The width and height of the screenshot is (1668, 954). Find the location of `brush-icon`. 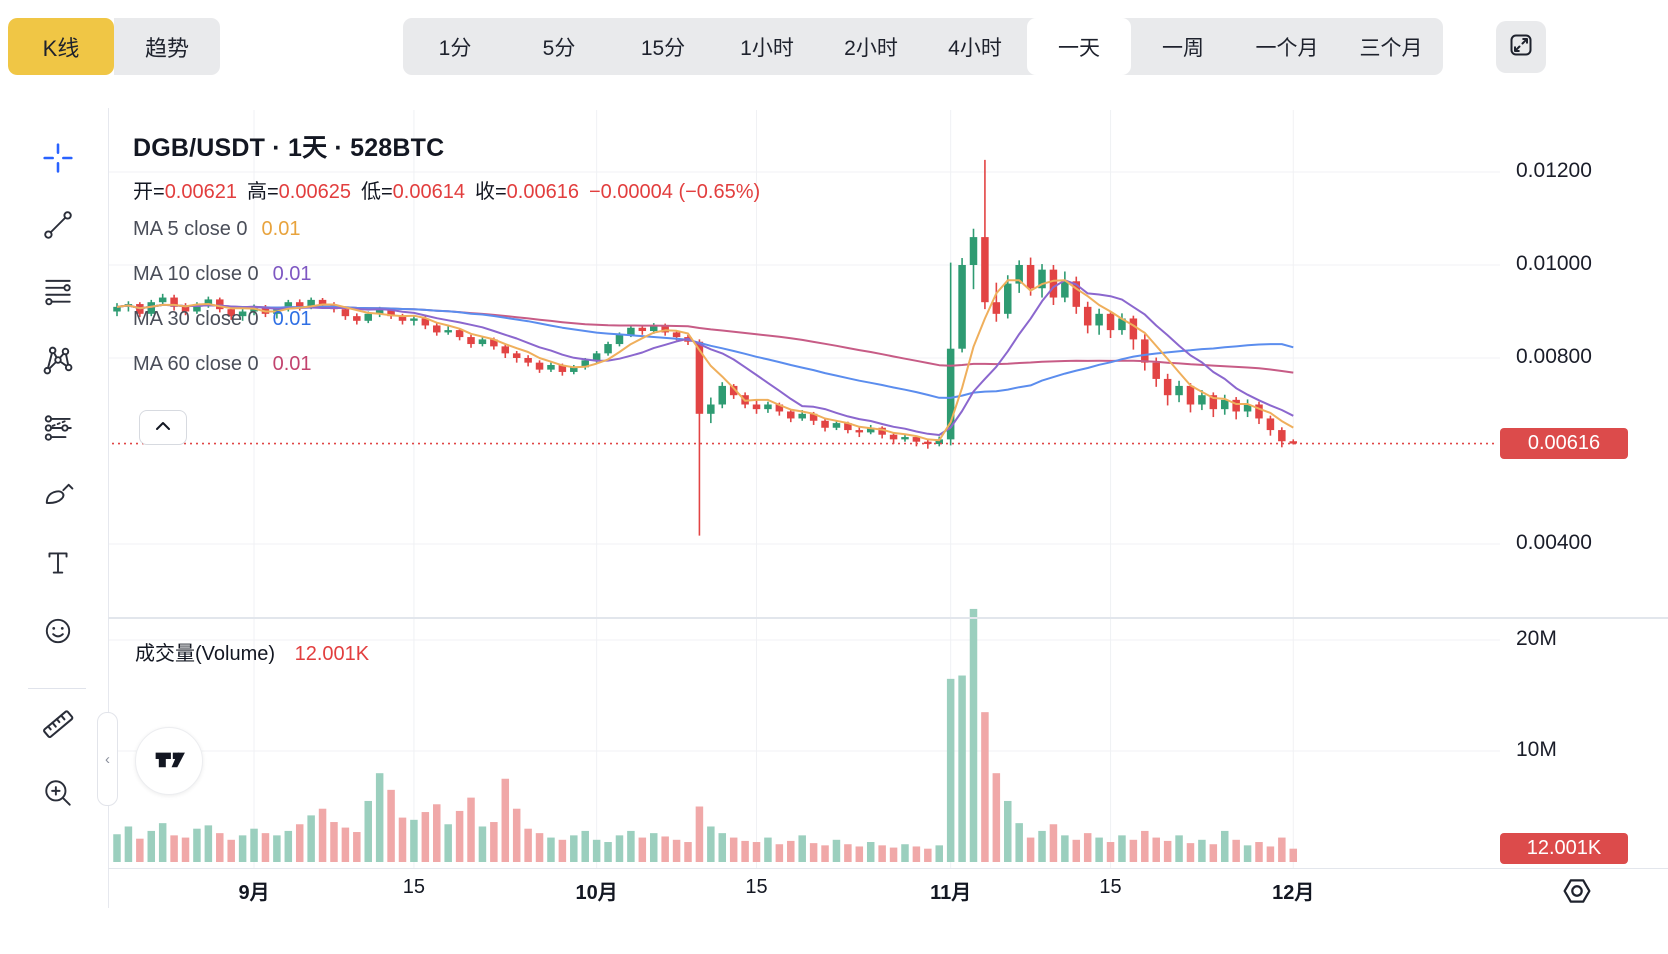

brush-icon is located at coordinates (58, 498).